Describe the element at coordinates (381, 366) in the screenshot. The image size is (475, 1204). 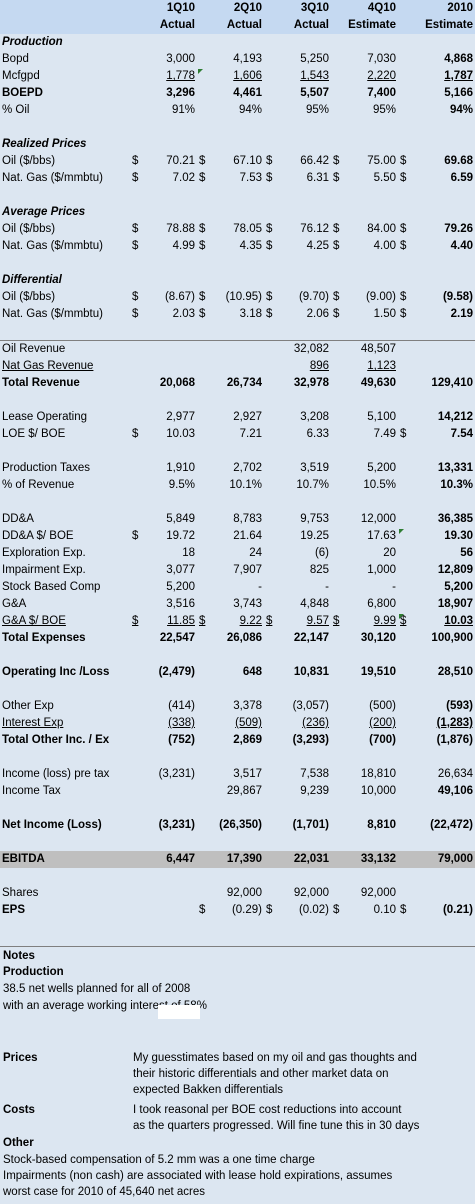
I see `value-cell: 1,123` at that location.